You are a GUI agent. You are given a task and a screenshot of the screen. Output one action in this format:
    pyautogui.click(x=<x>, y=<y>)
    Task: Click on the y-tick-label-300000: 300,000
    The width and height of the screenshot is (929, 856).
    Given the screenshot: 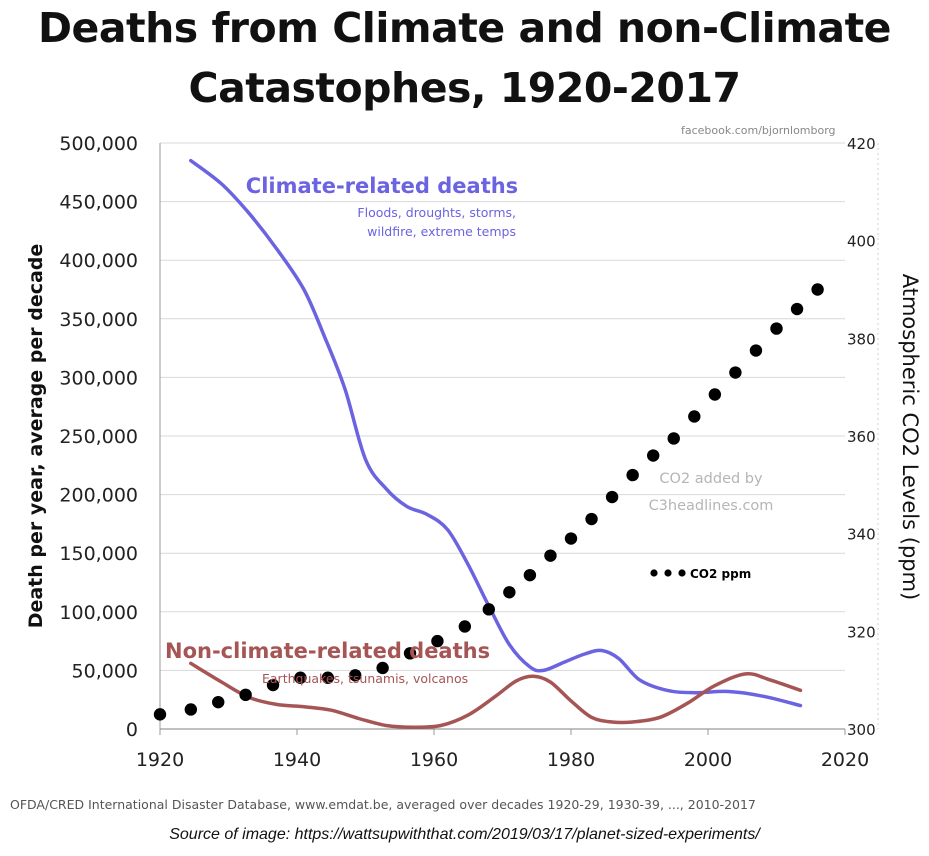 What is the action you would take?
    pyautogui.click(x=98, y=378)
    